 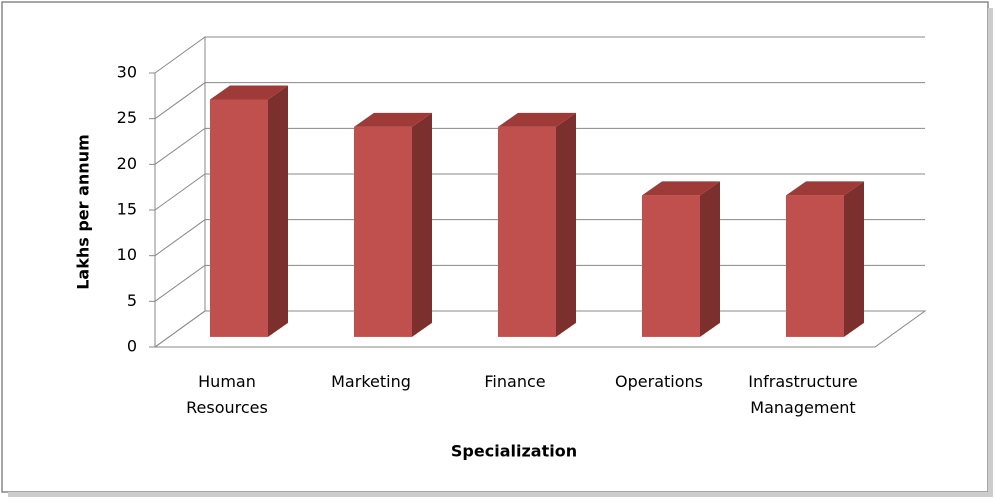 I want to click on y-tick-label: 30, so click(x=127, y=72).